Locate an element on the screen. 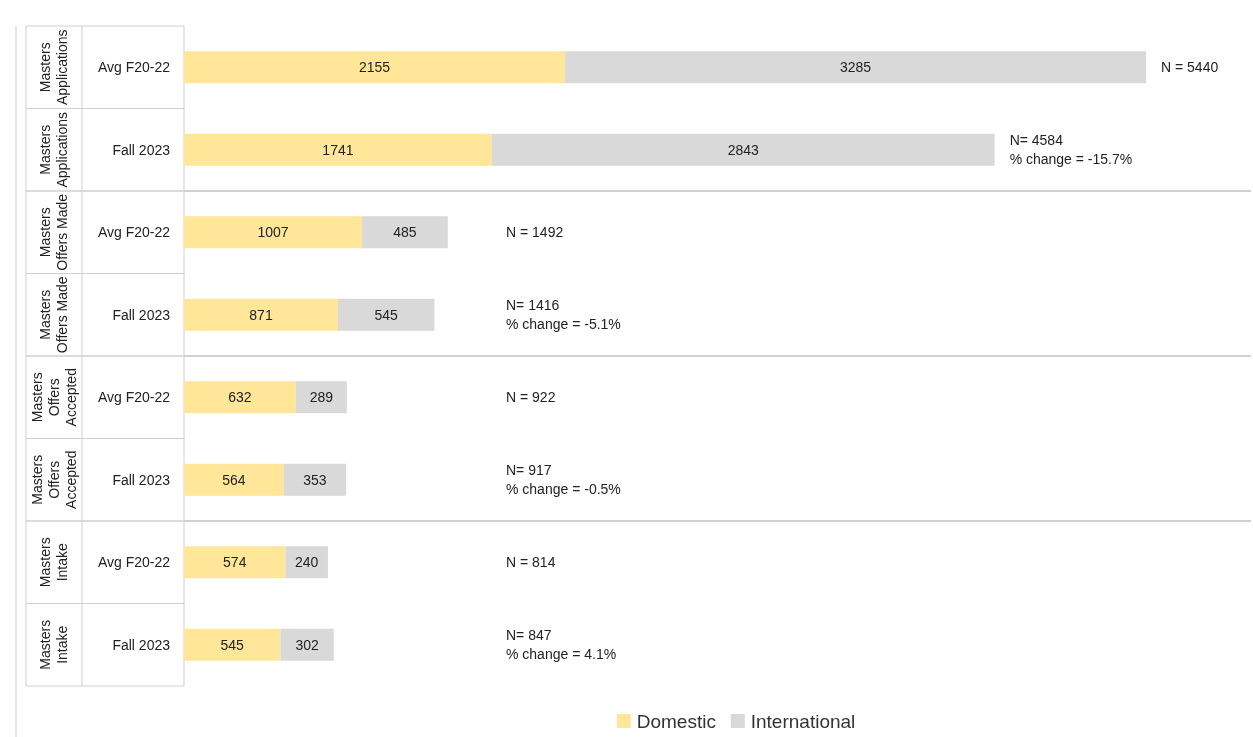 The image size is (1253, 737). data-label: 632 is located at coordinates (240, 397).